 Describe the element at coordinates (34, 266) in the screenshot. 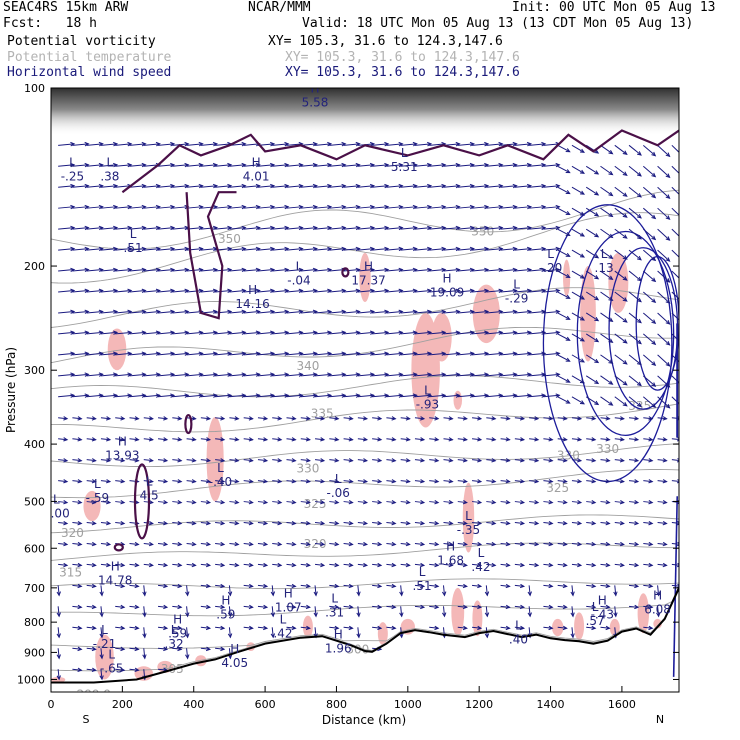

I see `y-tick-label: 200` at that location.